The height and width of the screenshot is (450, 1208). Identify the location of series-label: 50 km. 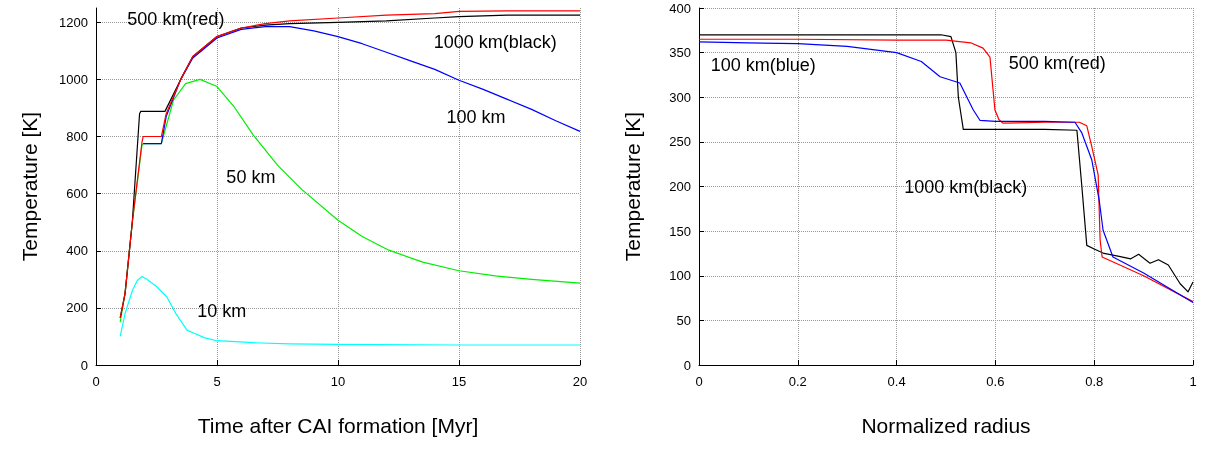
(251, 176).